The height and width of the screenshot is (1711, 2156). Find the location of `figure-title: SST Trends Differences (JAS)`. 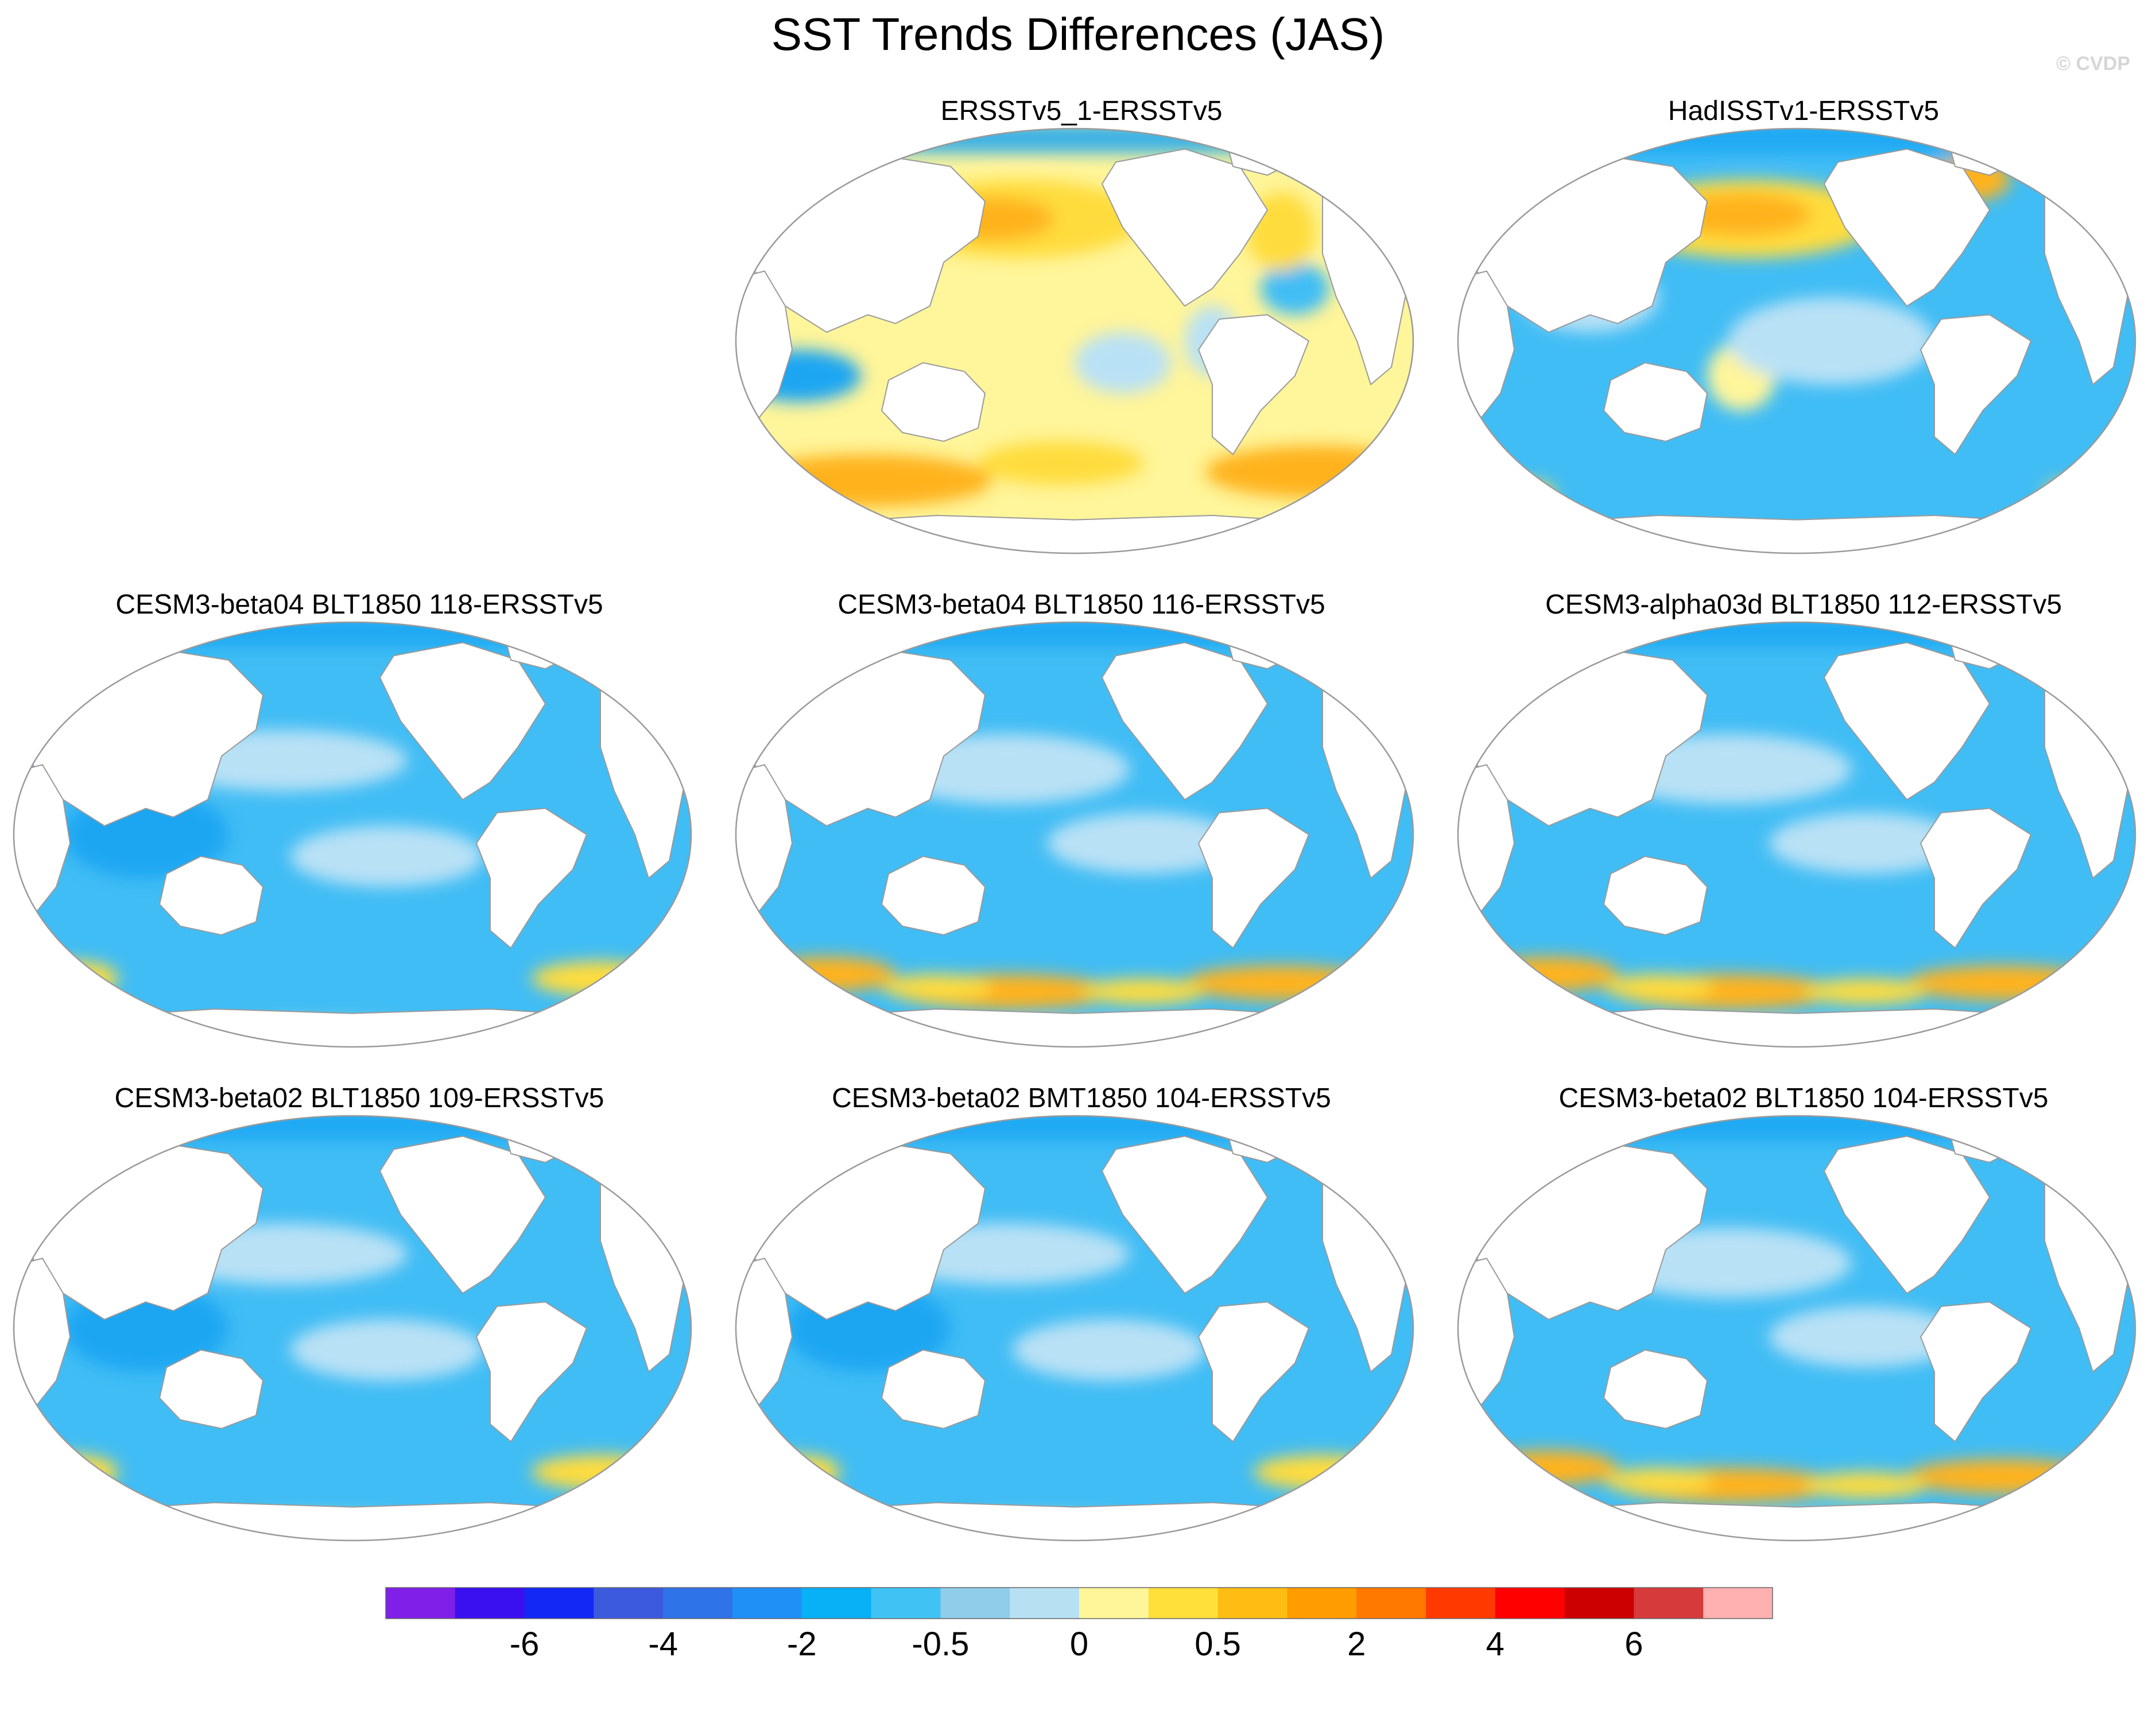

figure-title: SST Trends Differences (JAS) is located at coordinates (1078, 34).